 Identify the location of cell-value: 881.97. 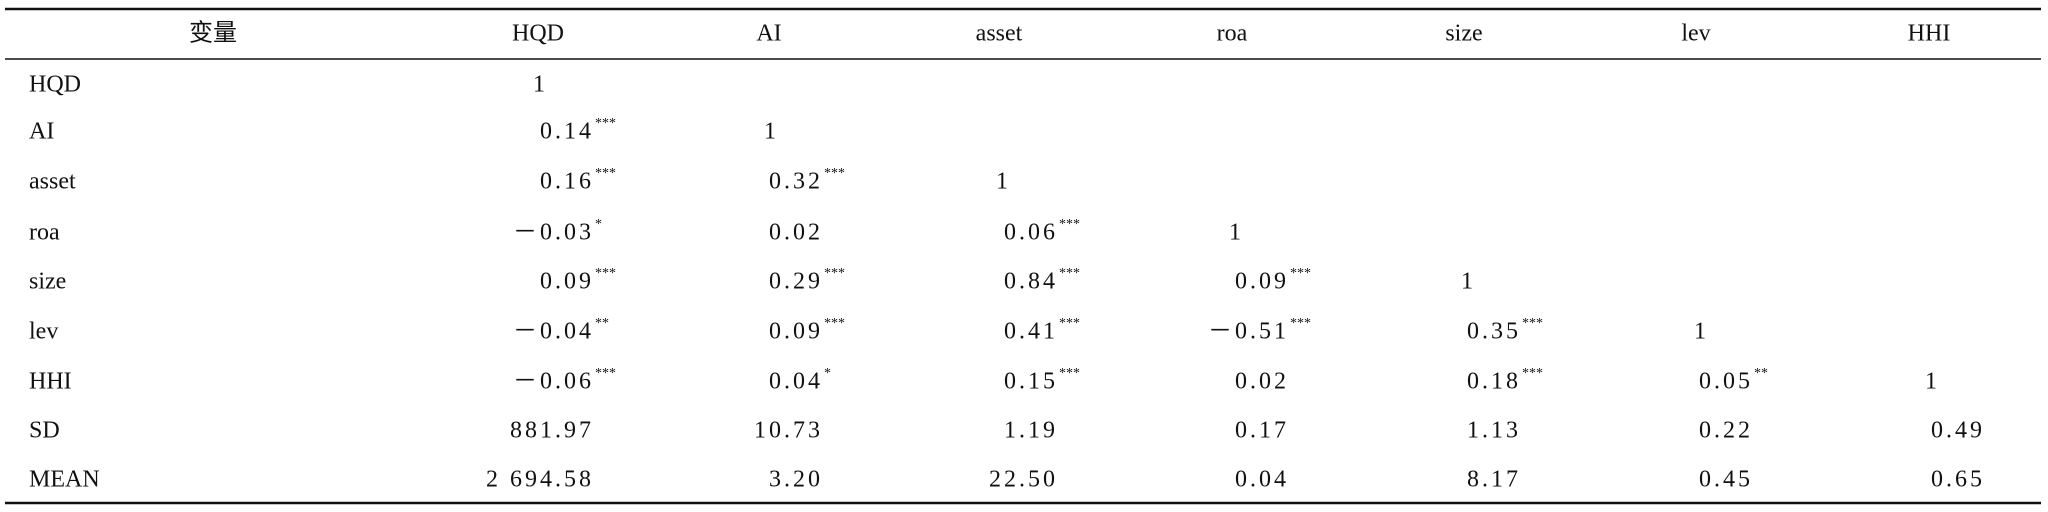
(552, 431).